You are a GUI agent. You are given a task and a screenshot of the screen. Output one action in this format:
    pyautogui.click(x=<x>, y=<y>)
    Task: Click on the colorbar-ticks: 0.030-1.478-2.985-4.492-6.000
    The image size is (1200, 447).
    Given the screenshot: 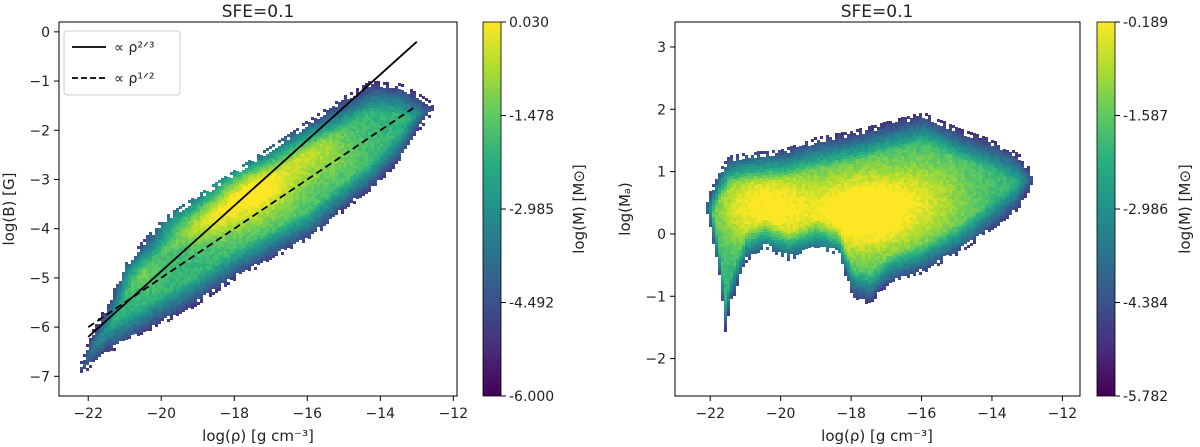 What is the action you would take?
    pyautogui.click(x=527, y=210)
    